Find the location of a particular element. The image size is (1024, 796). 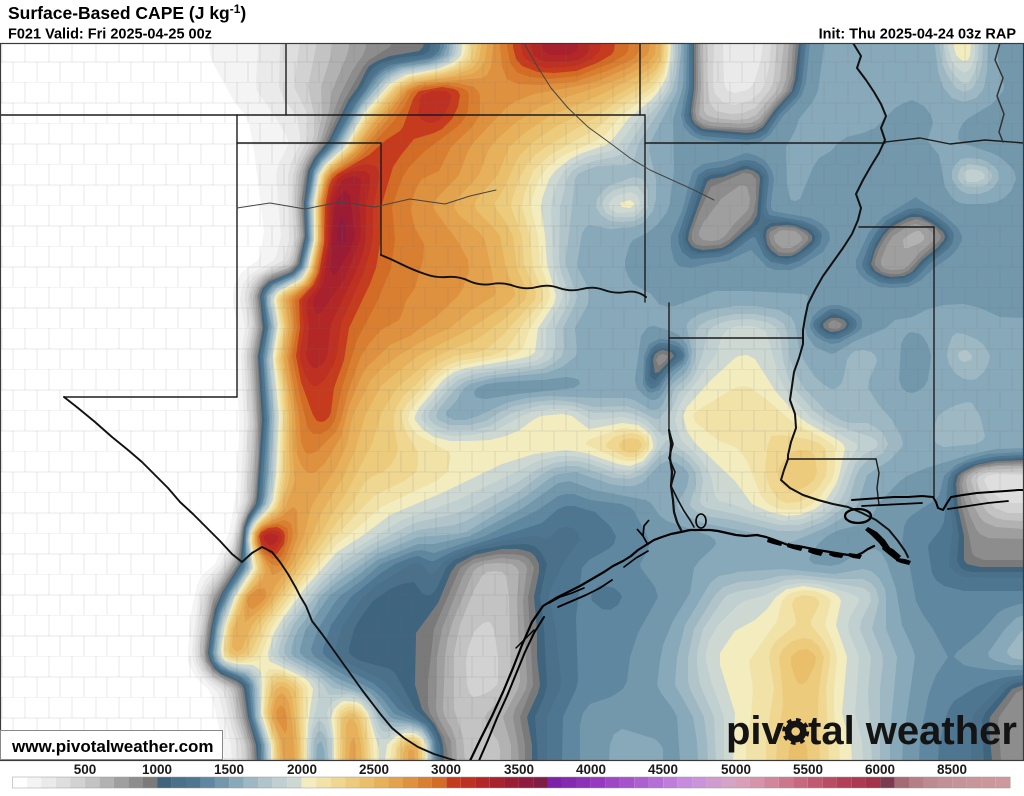

svg-text: tal weather is located at coordinates (912, 731).